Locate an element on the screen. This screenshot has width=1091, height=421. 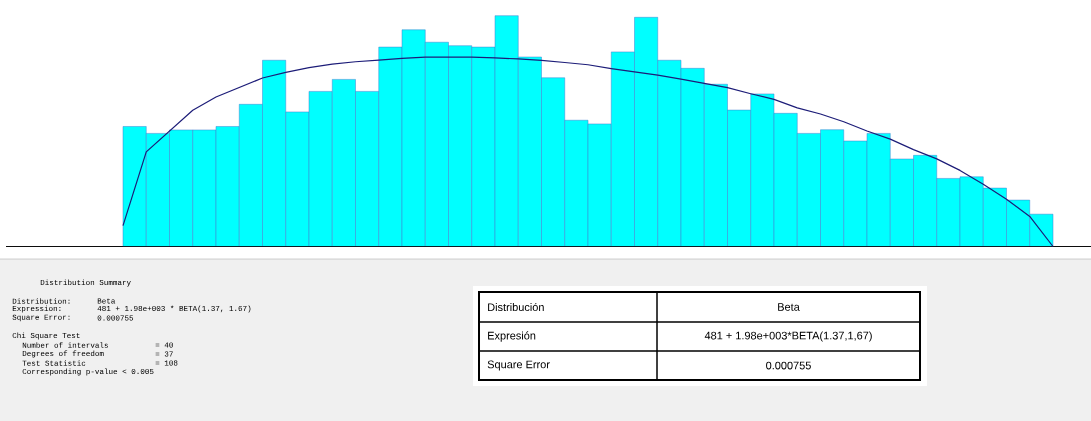
text: 0.000755 is located at coordinates (788, 365).